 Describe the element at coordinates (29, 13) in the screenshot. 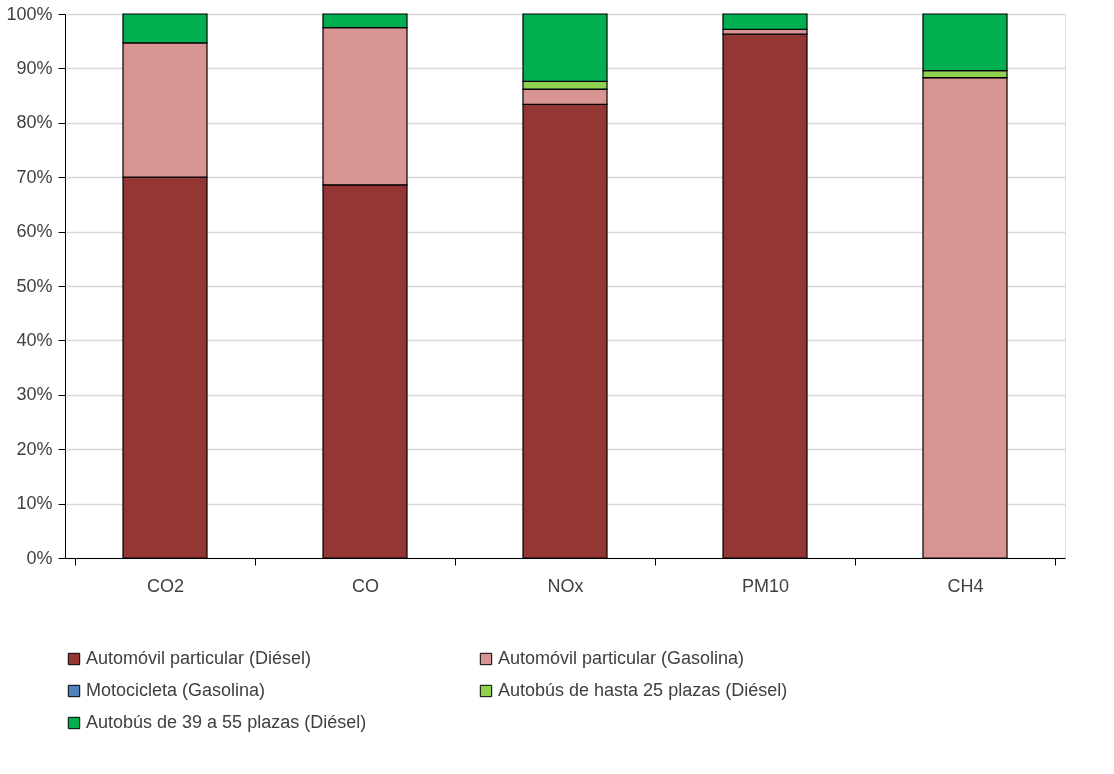

I see `y-tick-label: 100%` at that location.